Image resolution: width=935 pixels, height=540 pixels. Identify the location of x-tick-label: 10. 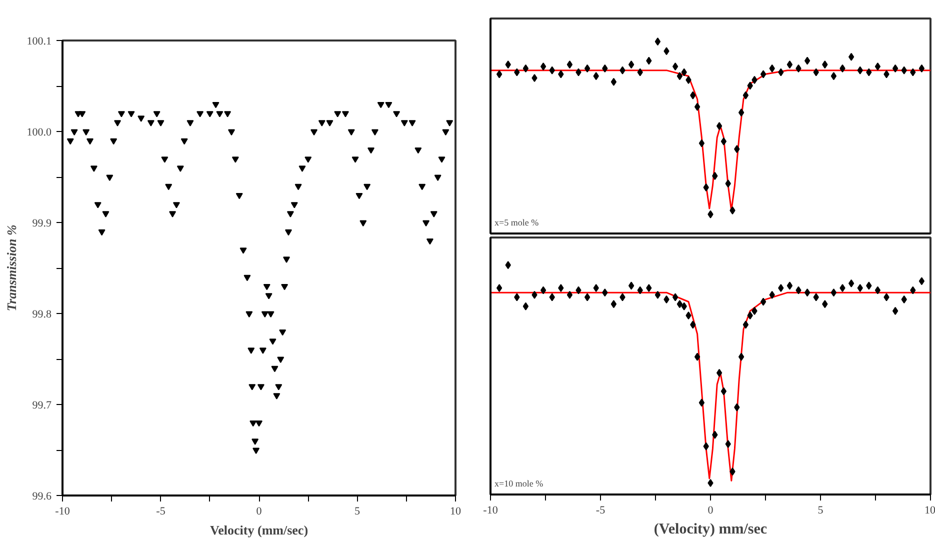
(929, 510).